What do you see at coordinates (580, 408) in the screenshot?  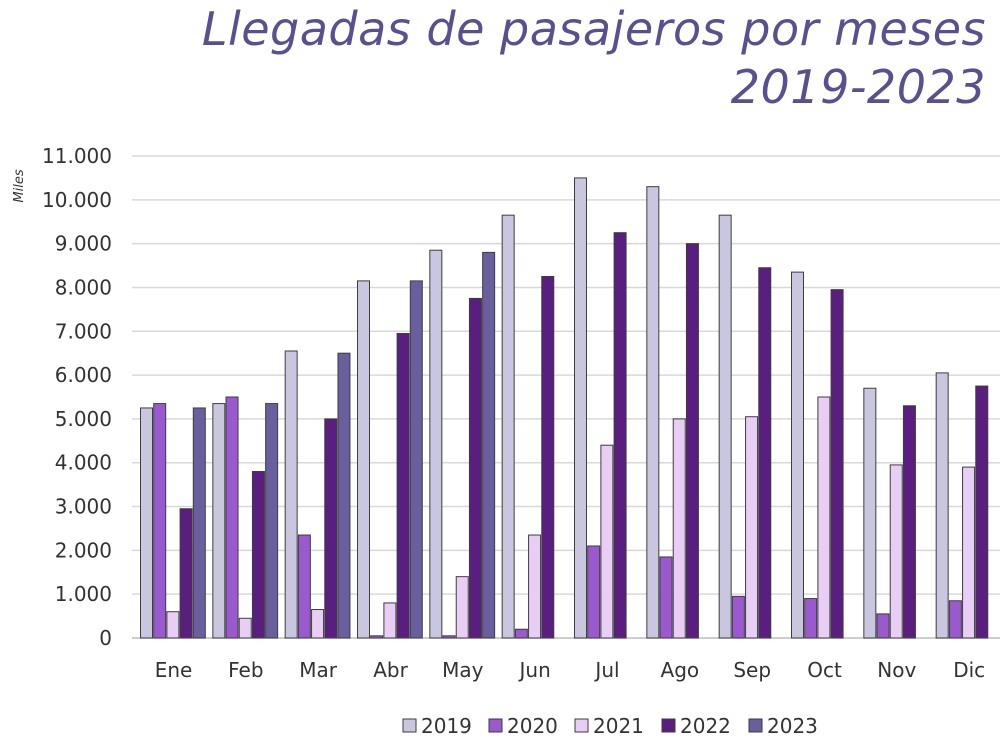 I see `bar-2019-Jul` at bounding box center [580, 408].